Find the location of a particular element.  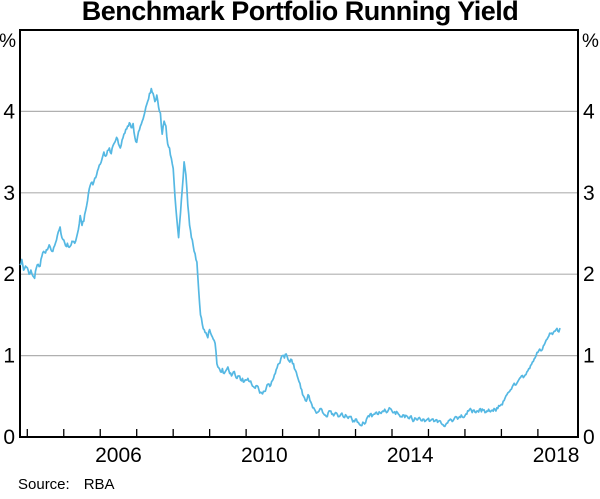

y-tick-label-left: 2 is located at coordinates (9, 274).